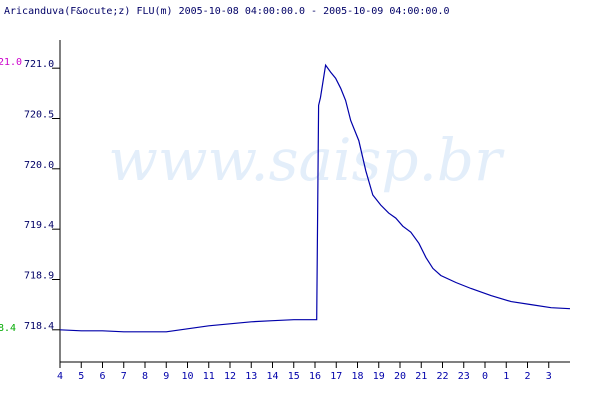  What do you see at coordinates (39, 165) in the screenshot?
I see `y-tick-label: 720.0` at bounding box center [39, 165].